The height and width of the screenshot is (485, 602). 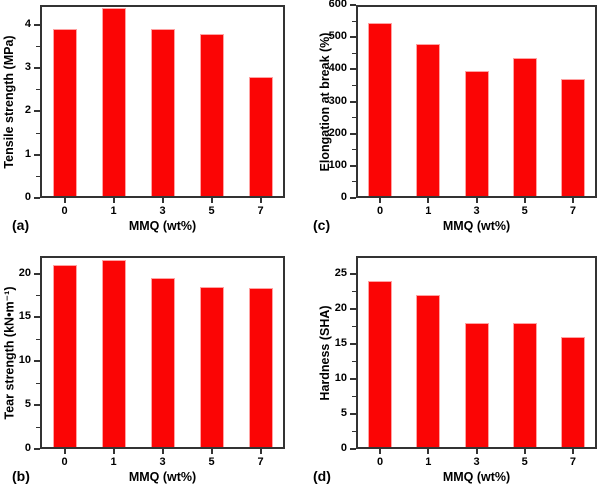 I want to click on y-tick-label: 25, so click(x=340, y=272).